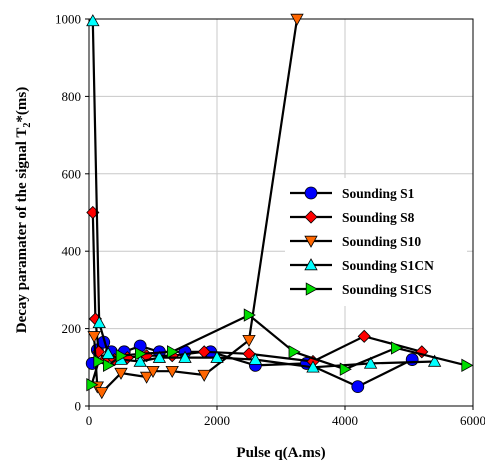 The width and height of the screenshot is (485, 461). I want to click on y-tick-label: 600, so click(72, 173).